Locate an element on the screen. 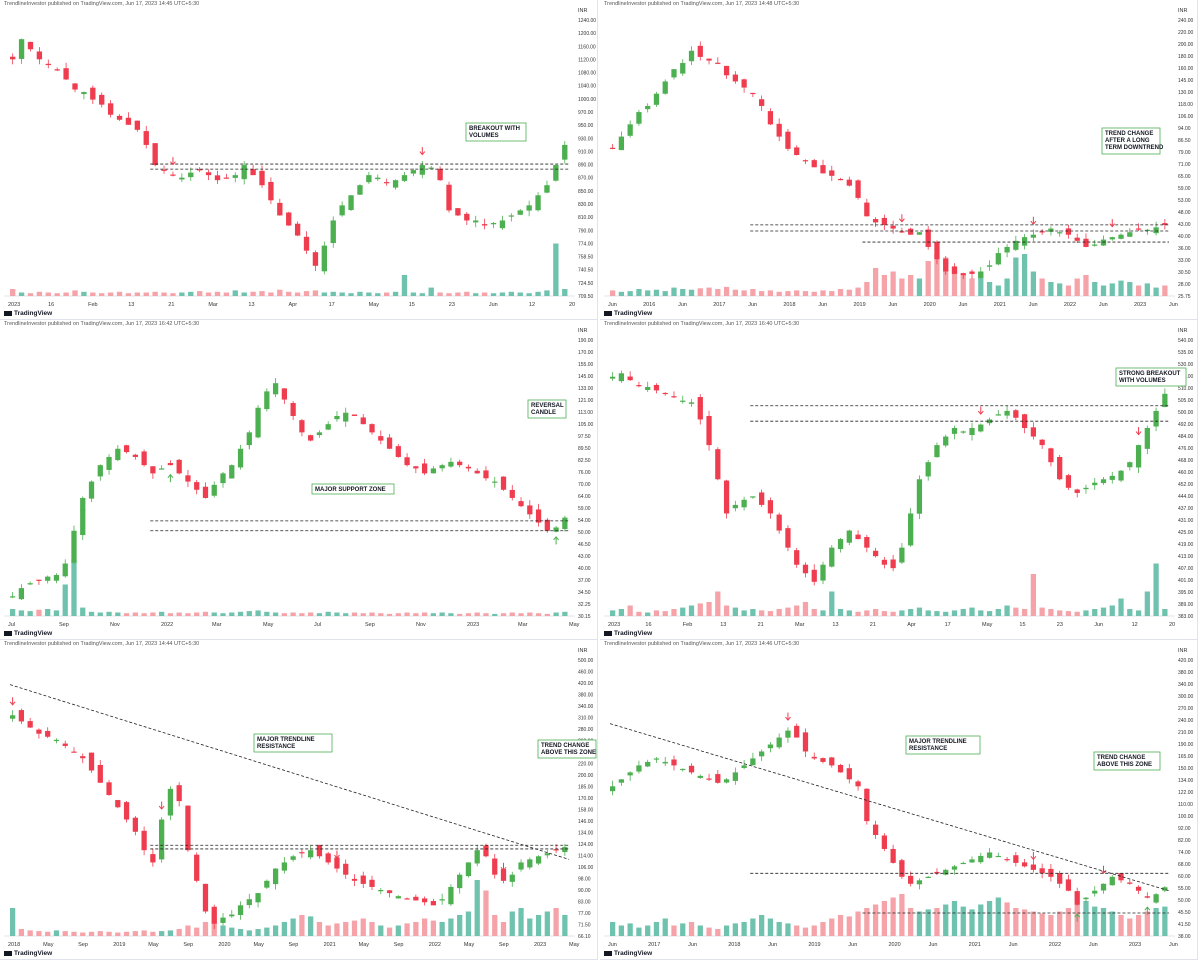 The image size is (1200, 961). x-tick-label: 16 is located at coordinates (51, 305).